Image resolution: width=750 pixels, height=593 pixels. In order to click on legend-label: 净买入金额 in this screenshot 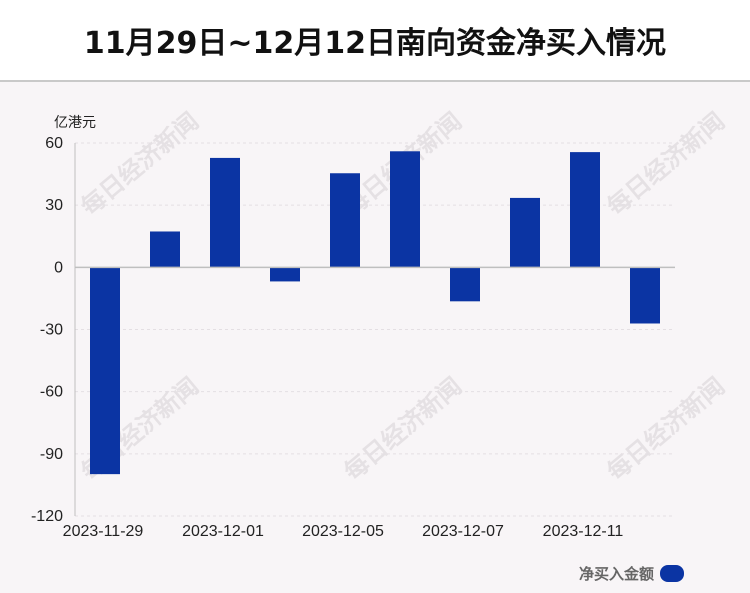, I will do `click(616, 574)`.